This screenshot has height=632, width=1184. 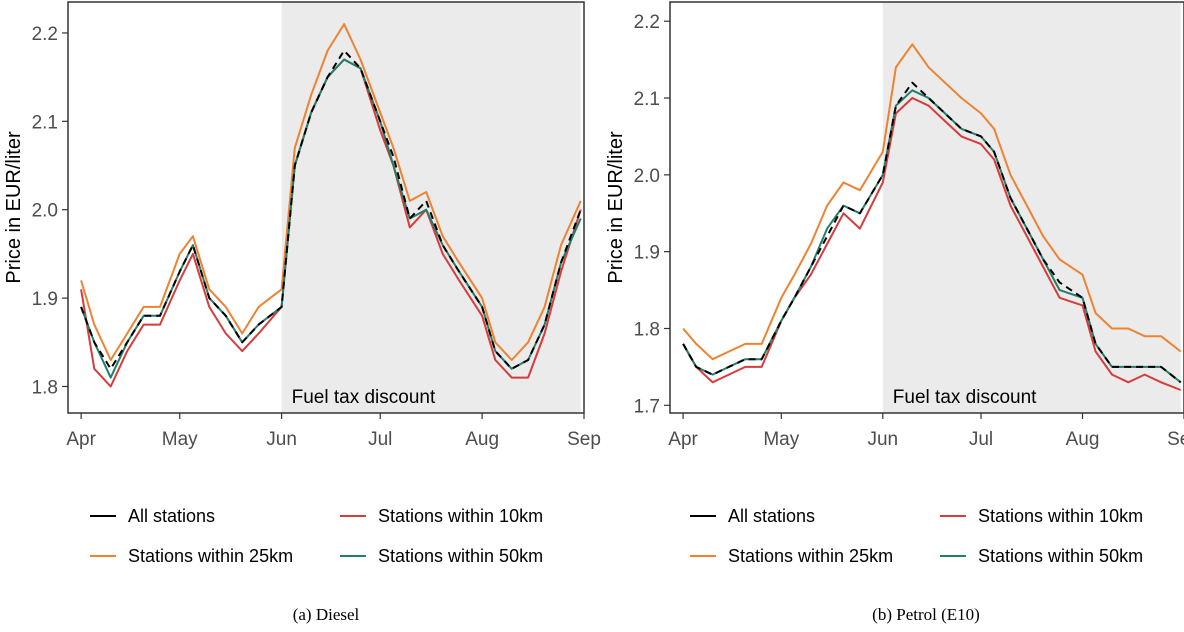 I want to click on panel-caption: (b) Petrol (E10), so click(x=926, y=614).